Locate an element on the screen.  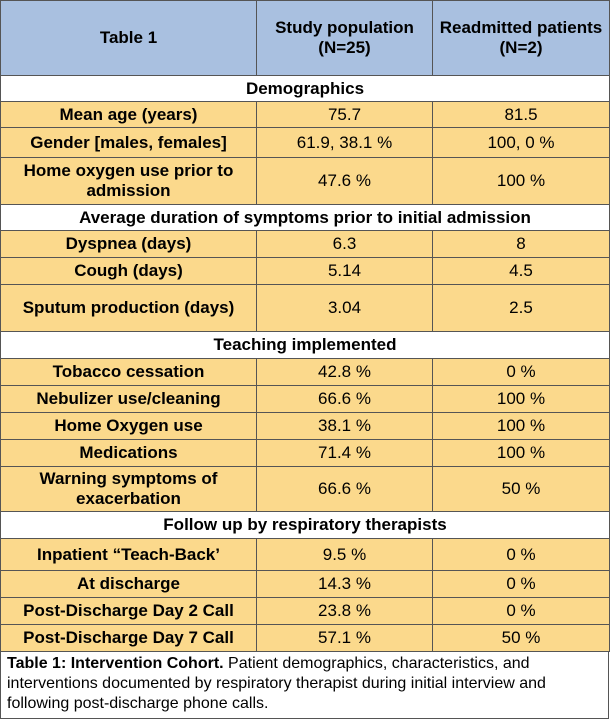
section-header-row: Teaching implemented is located at coordinates (305, 345).